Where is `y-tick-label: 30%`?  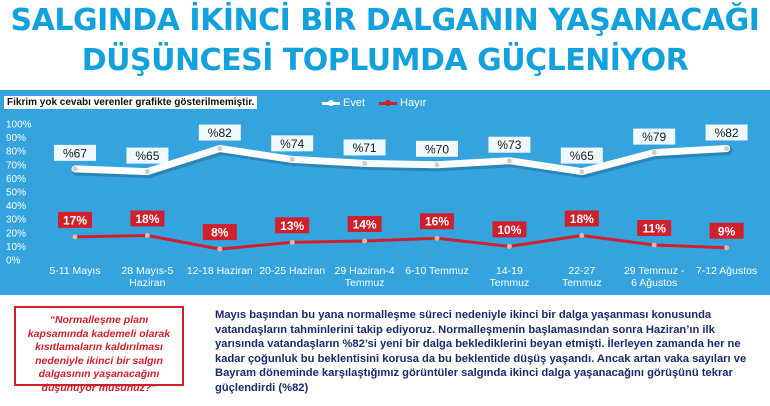 y-tick-label: 30% is located at coordinates (16, 220).